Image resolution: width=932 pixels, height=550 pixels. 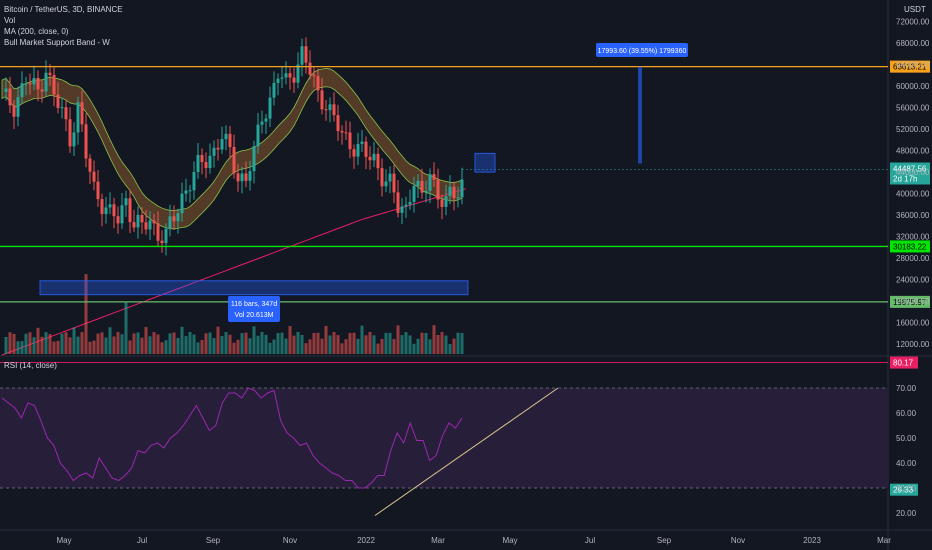 What do you see at coordinates (910, 168) in the screenshot?
I see `last-price-label: 44487.56` at bounding box center [910, 168].